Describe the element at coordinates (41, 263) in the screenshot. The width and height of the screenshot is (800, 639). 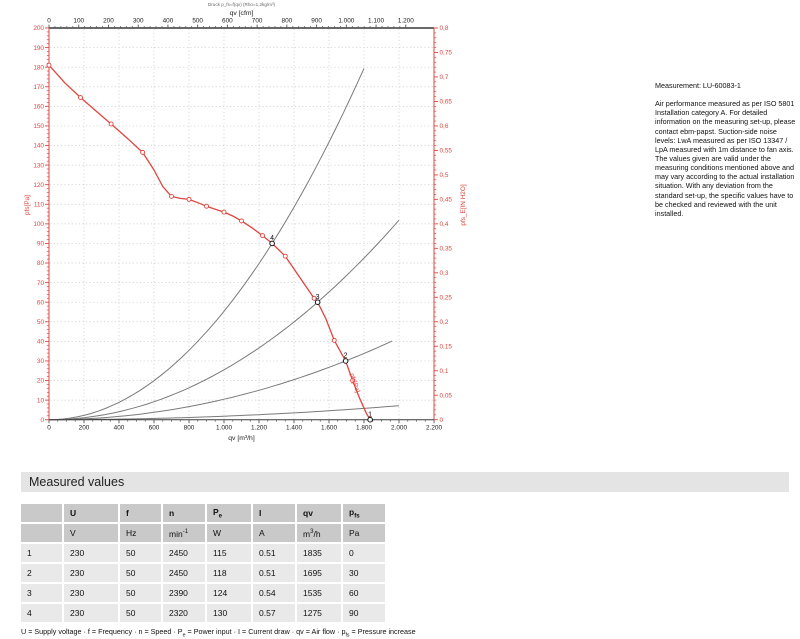
I see `svg-text: 80` at that location.